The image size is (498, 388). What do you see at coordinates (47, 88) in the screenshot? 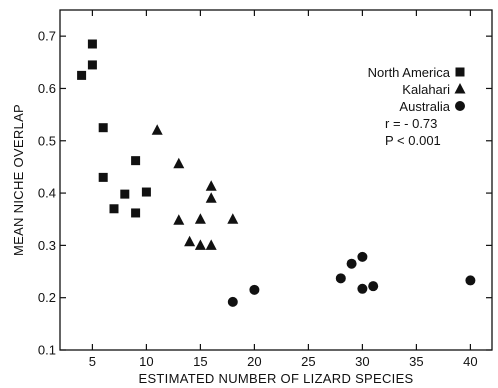
I see `y-tick-label: 0.6` at bounding box center [47, 88].